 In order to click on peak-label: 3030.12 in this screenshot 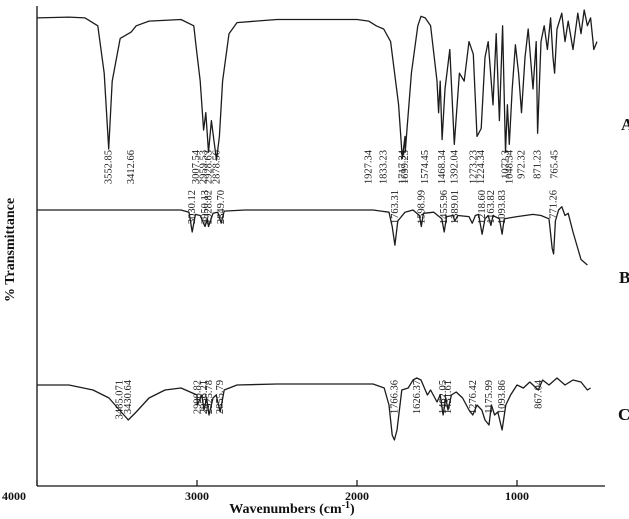, I will do `click(192, 207)`.